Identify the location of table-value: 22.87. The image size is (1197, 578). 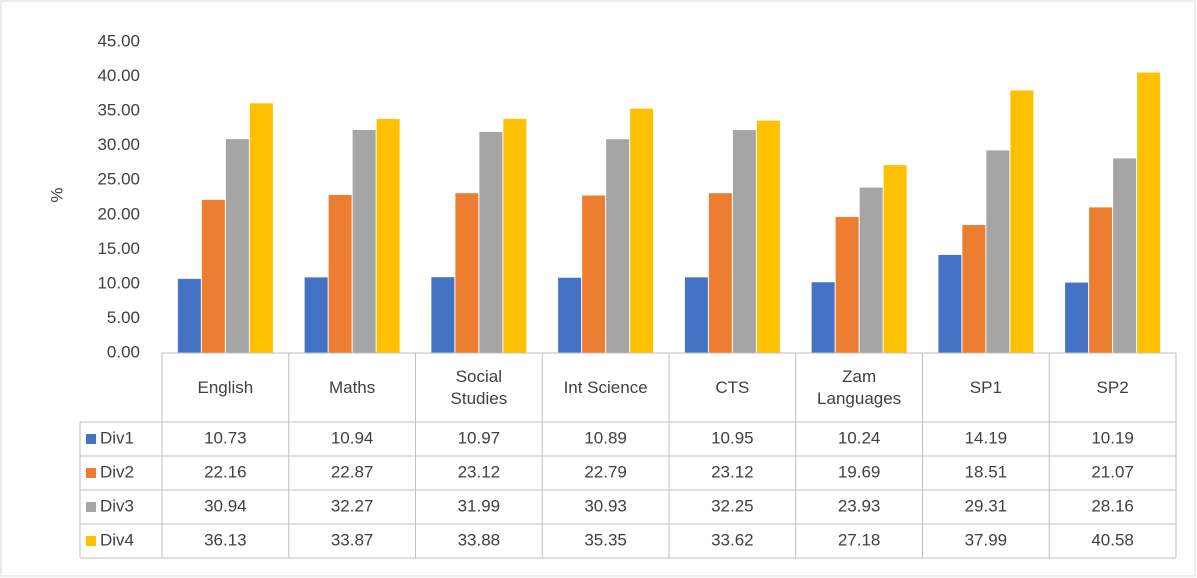
(352, 471).